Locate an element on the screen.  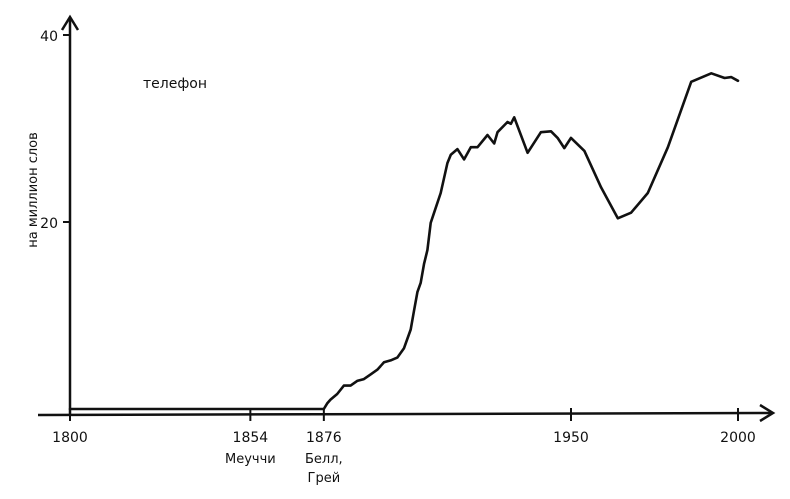
x-tick-label: 1800 is located at coordinates (70, 438).